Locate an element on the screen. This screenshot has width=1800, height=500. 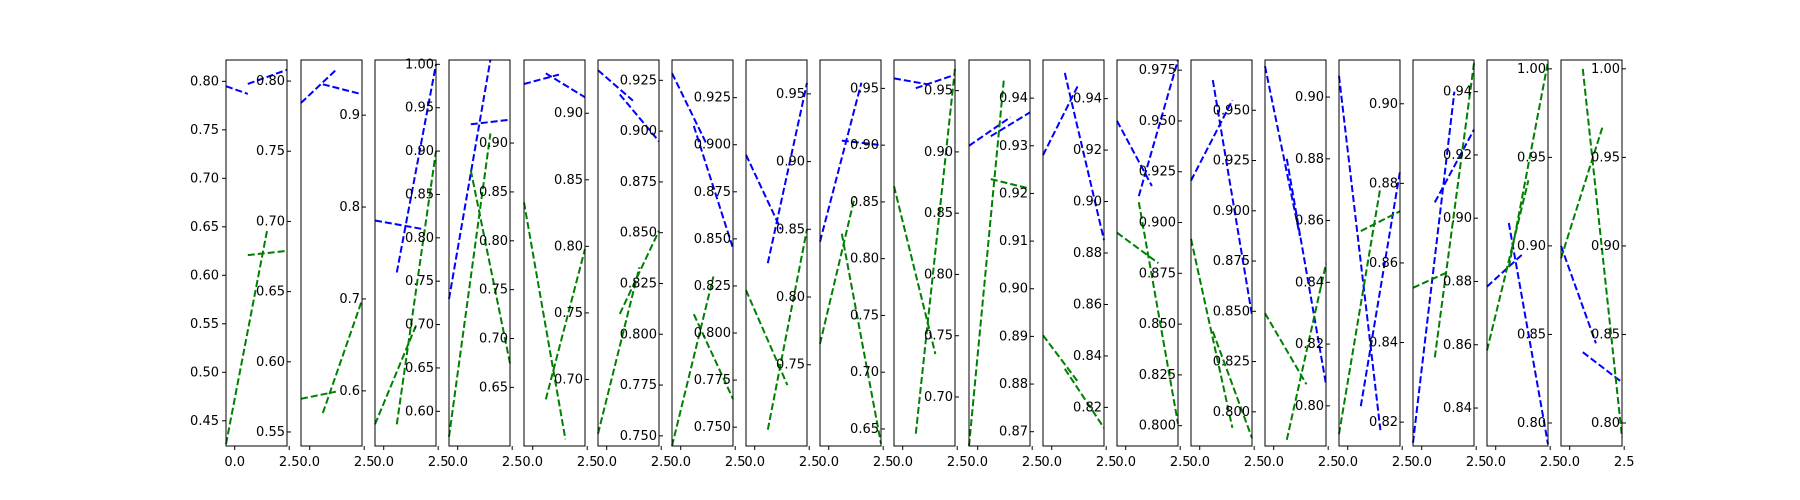
right-y-tick-label: 0.94 is located at coordinates (1457, 92).